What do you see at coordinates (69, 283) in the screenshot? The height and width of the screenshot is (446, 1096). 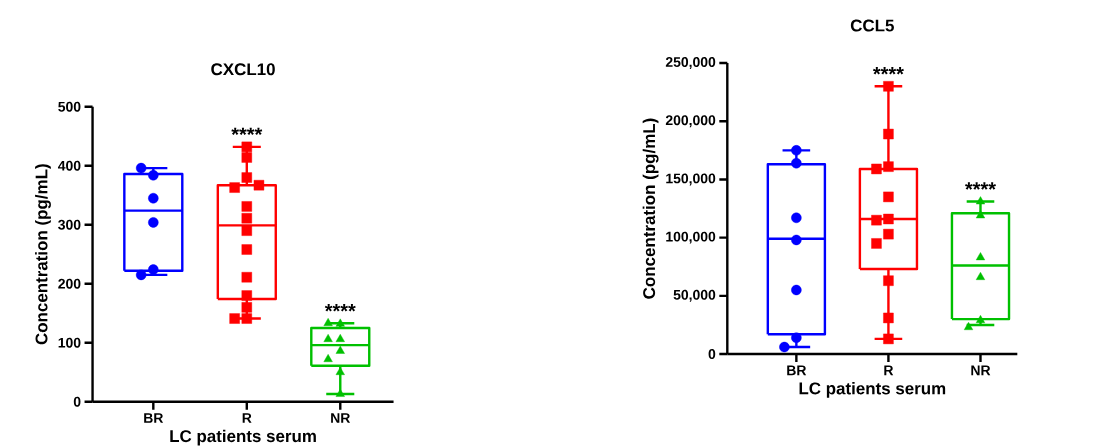 I see `y-tick-label: 200` at bounding box center [69, 283].